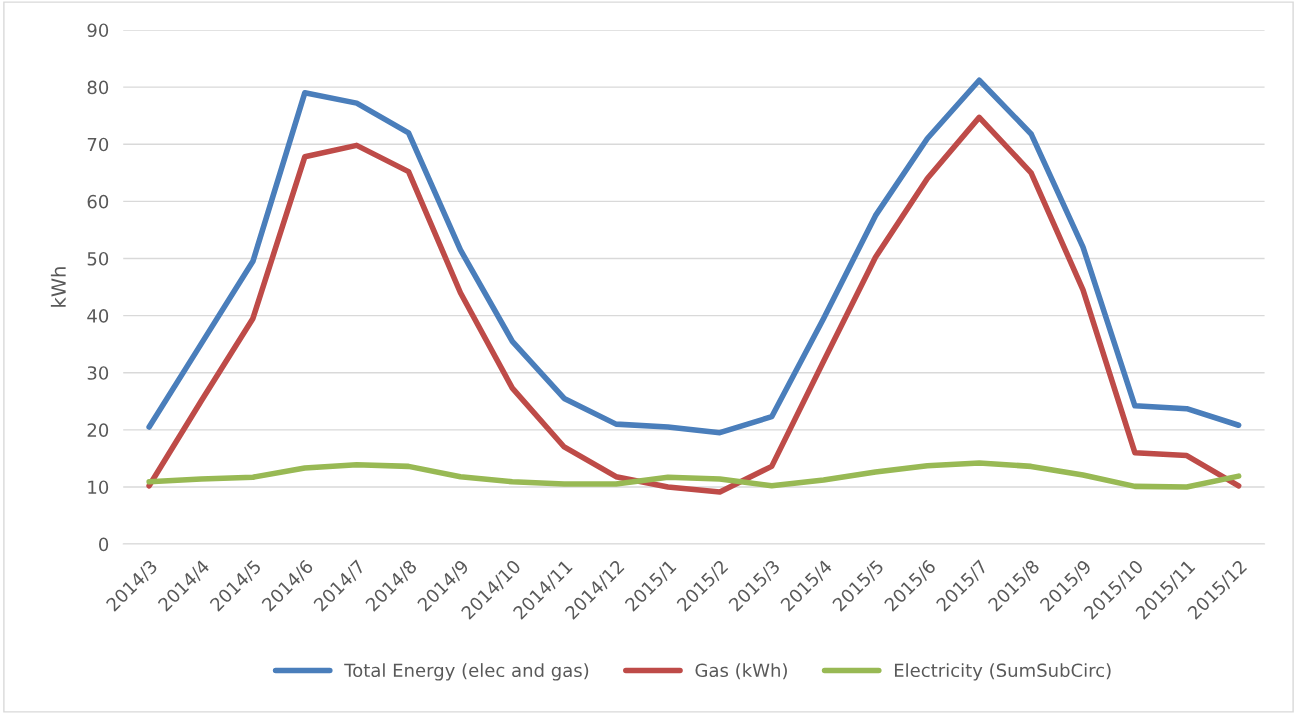 This screenshot has height=714, width=1297. Describe the element at coordinates (58, 287) in the screenshot. I see `y-axis-title: kWh` at that location.